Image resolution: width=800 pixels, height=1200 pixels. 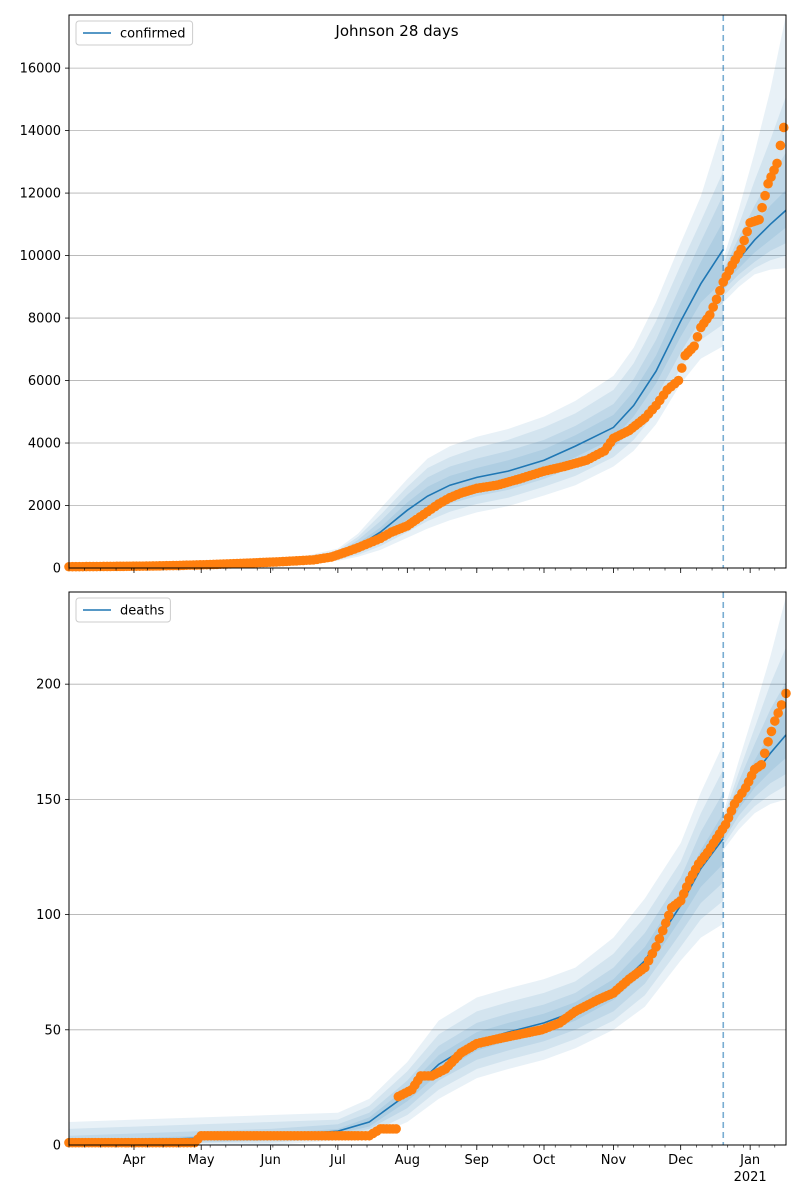 I want to click on y-tick-label: 16000, so click(x=40, y=69).